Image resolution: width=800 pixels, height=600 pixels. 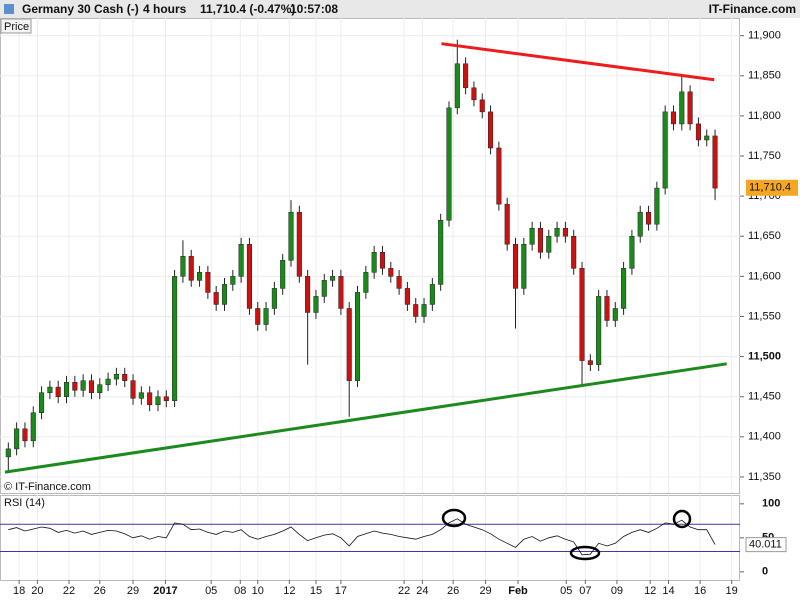 I want to click on y-tick-label: 11,550, so click(x=764, y=316).